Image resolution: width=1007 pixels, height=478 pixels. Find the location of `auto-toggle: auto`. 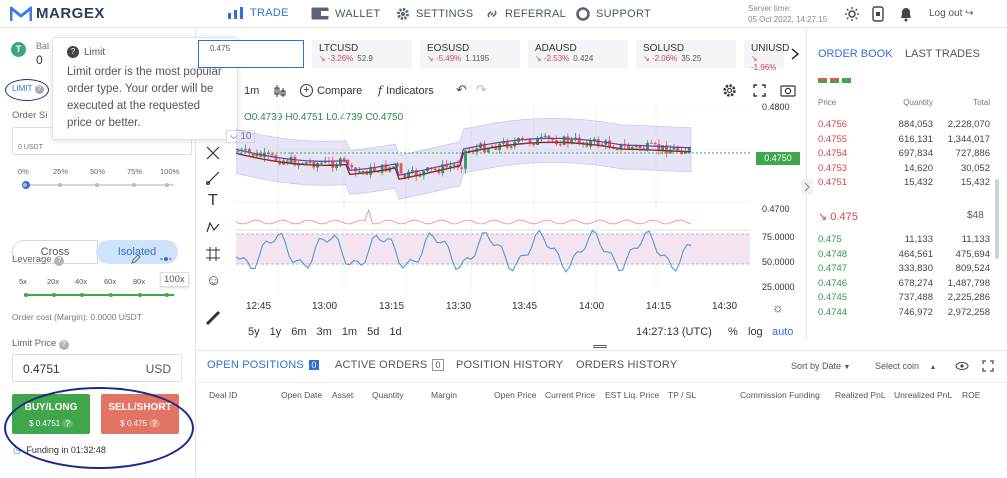

auto-toggle: auto is located at coordinates (783, 332).